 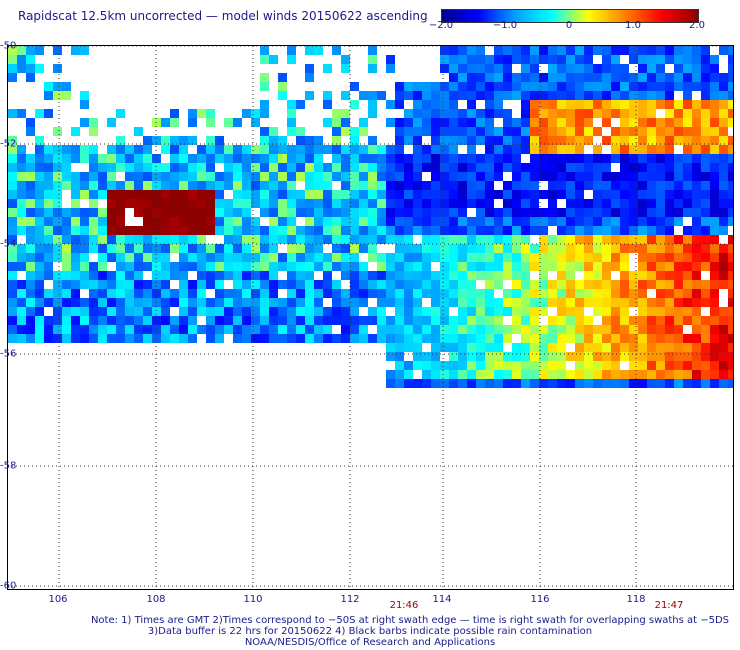 I want to click on lat-label: -56, so click(x=8, y=354).